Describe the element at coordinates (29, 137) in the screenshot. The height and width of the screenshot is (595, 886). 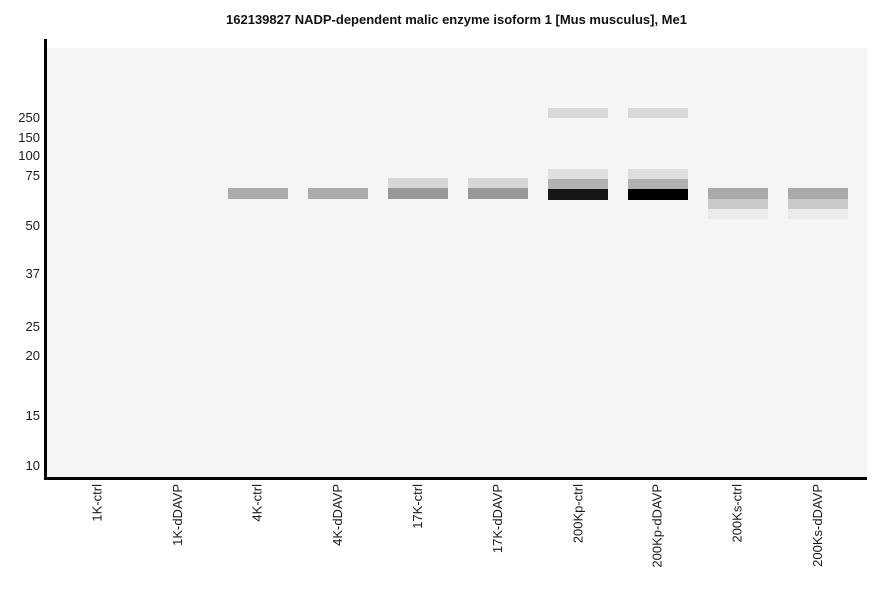
I see `mw-marker-label: 150` at that location.